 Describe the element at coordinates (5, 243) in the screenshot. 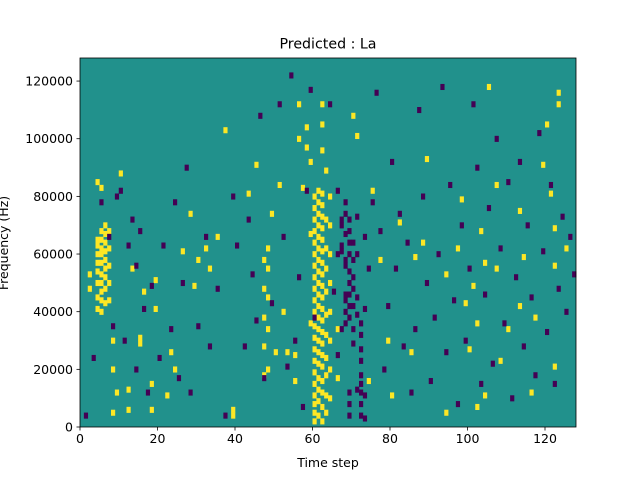

I see `y-axis-label: Frequency (Hz)` at that location.